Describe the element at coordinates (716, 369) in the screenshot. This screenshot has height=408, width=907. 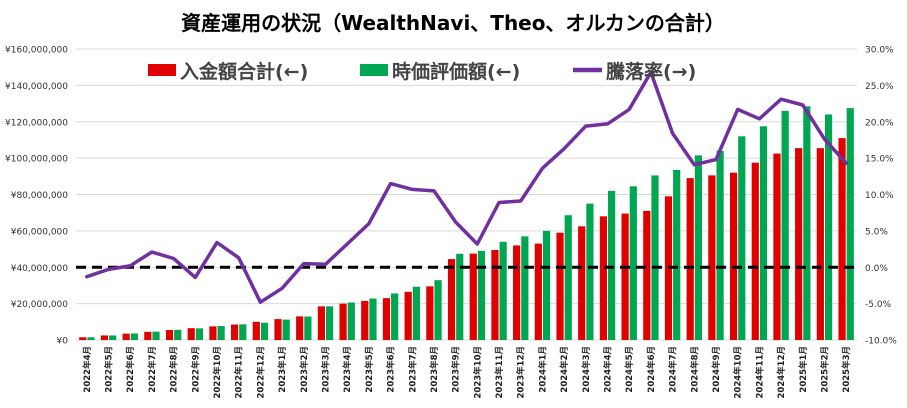
I see `x-tick-label: 2024年9月` at that location.